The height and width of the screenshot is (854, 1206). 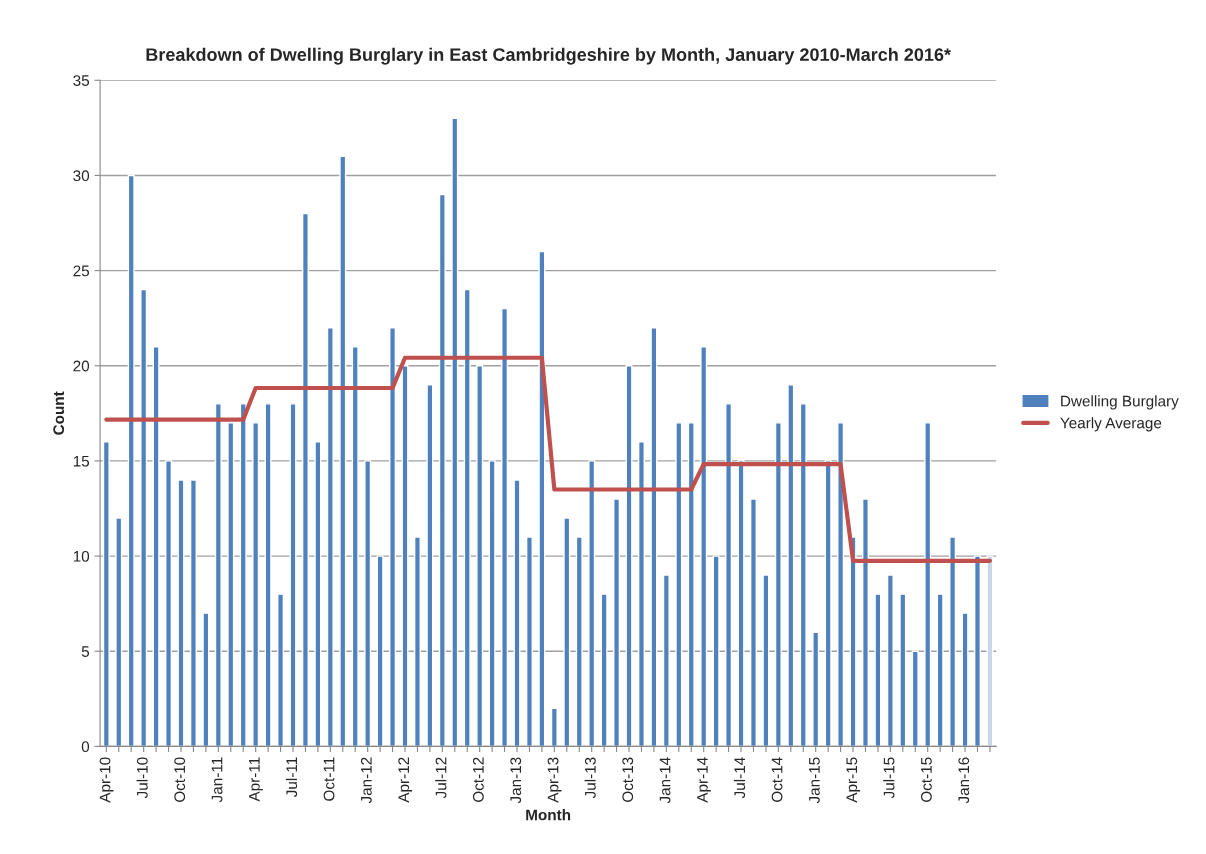 I want to click on x-tick-label: Jan-12, so click(x=366, y=780).